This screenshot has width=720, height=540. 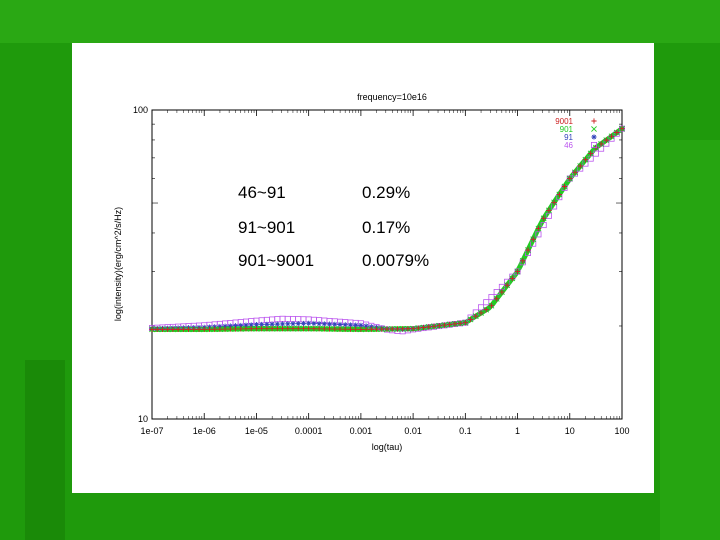 I want to click on x-tick-label: 0.01, so click(x=413, y=431).